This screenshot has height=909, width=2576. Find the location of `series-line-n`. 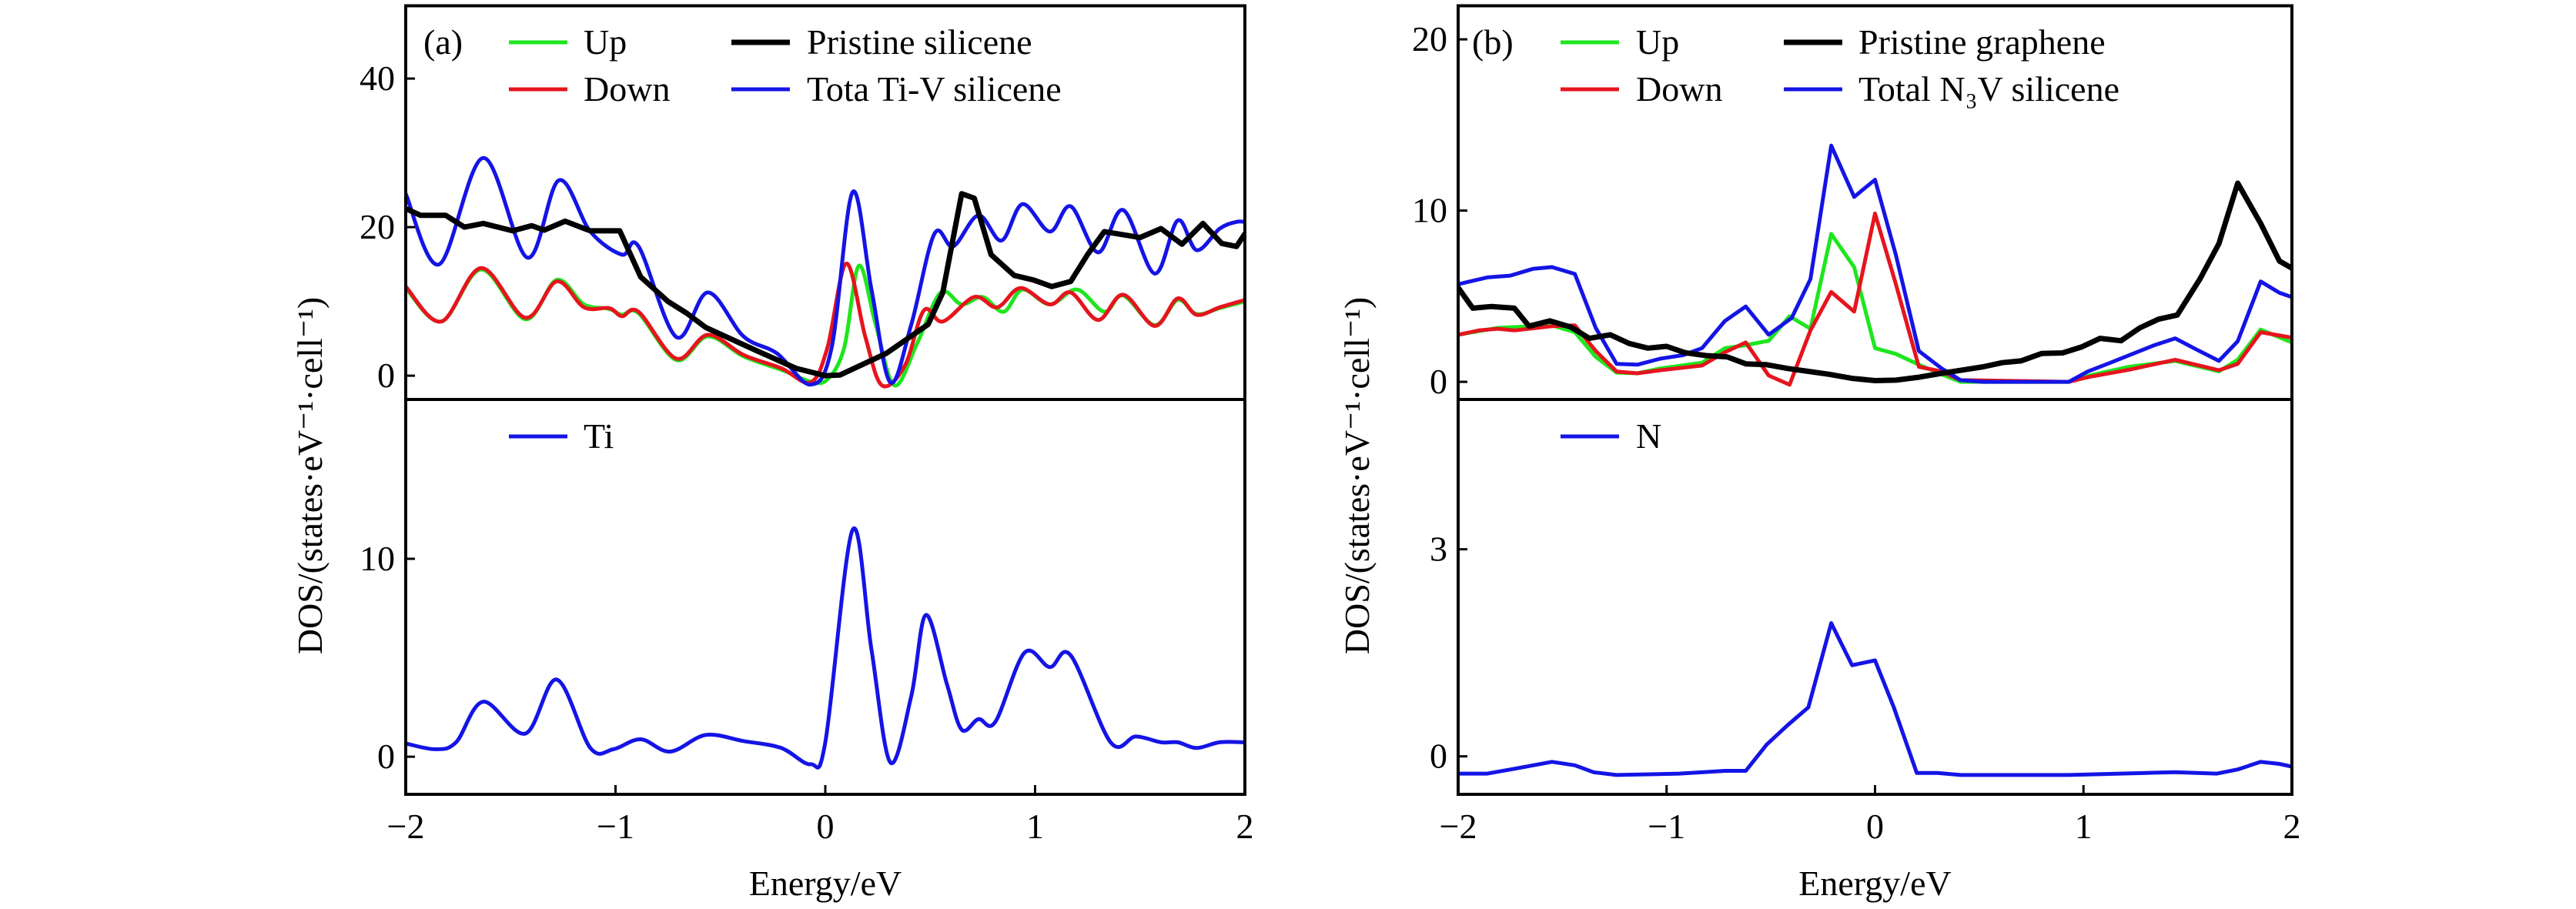

series-line-n is located at coordinates (1875, 699).